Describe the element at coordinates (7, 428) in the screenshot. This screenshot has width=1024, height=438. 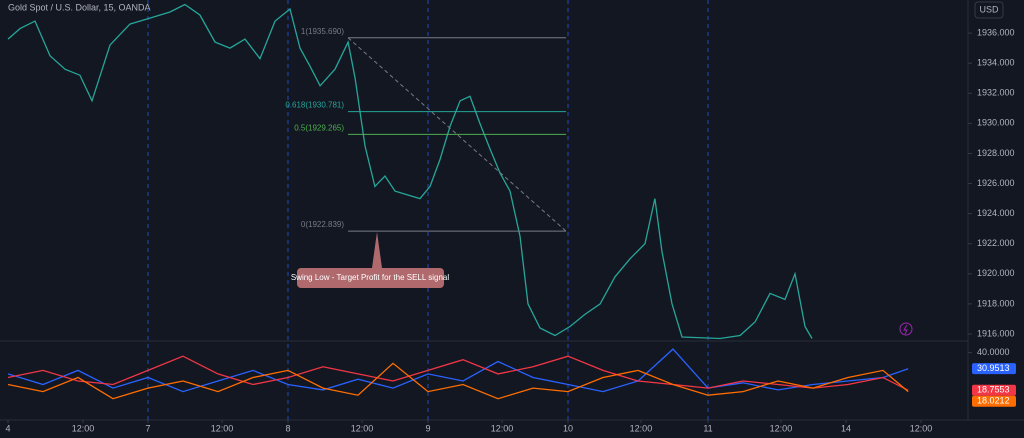
I see `x-tick-label: 4` at that location.